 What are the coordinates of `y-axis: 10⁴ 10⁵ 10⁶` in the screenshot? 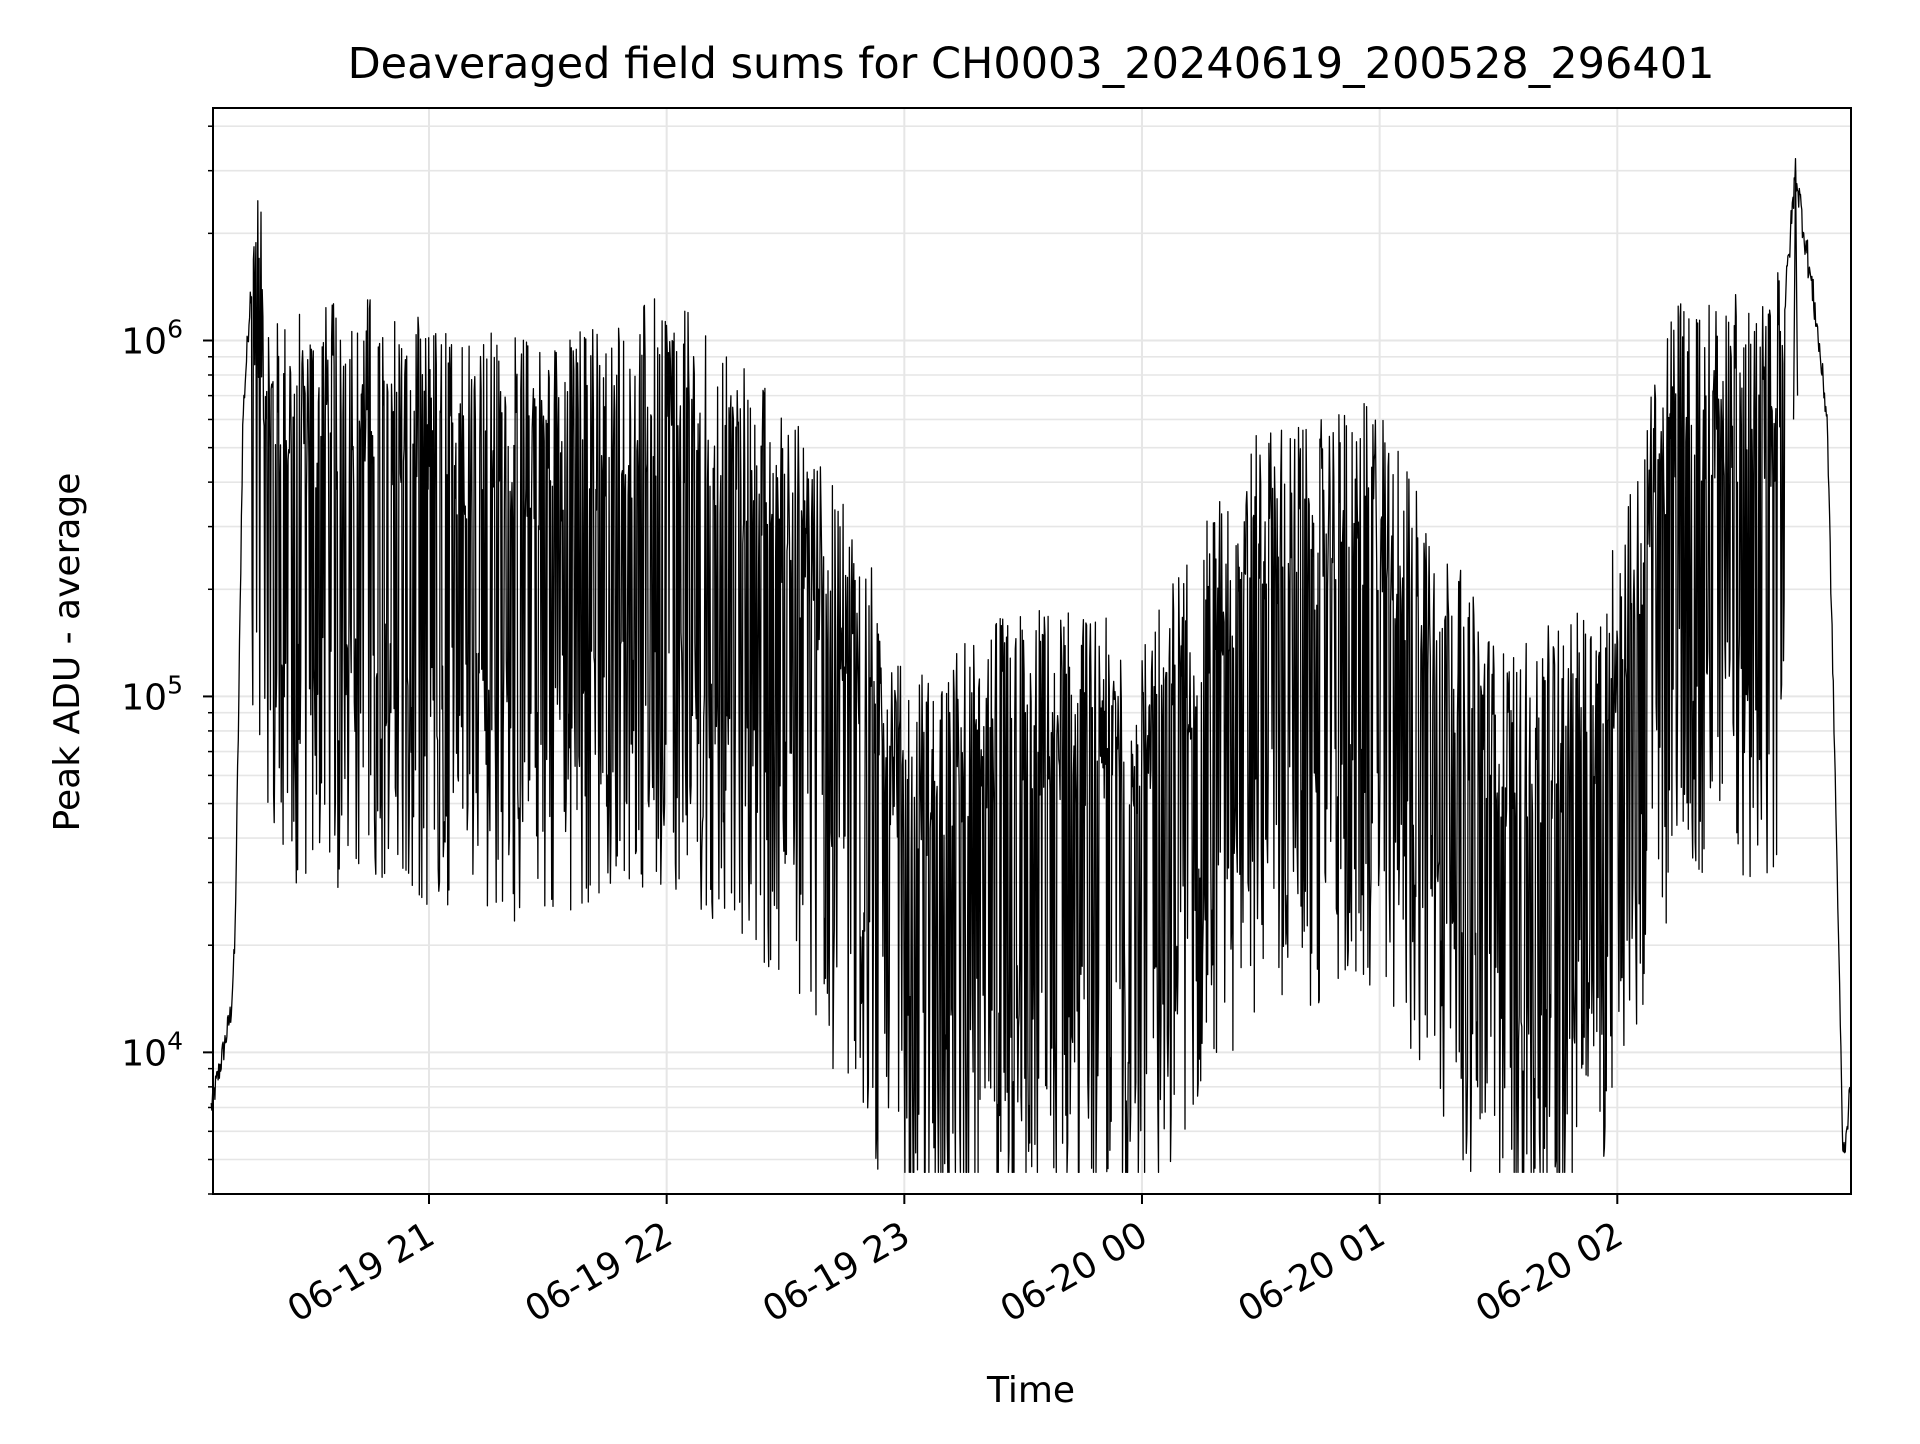 It's located at (167, 660).